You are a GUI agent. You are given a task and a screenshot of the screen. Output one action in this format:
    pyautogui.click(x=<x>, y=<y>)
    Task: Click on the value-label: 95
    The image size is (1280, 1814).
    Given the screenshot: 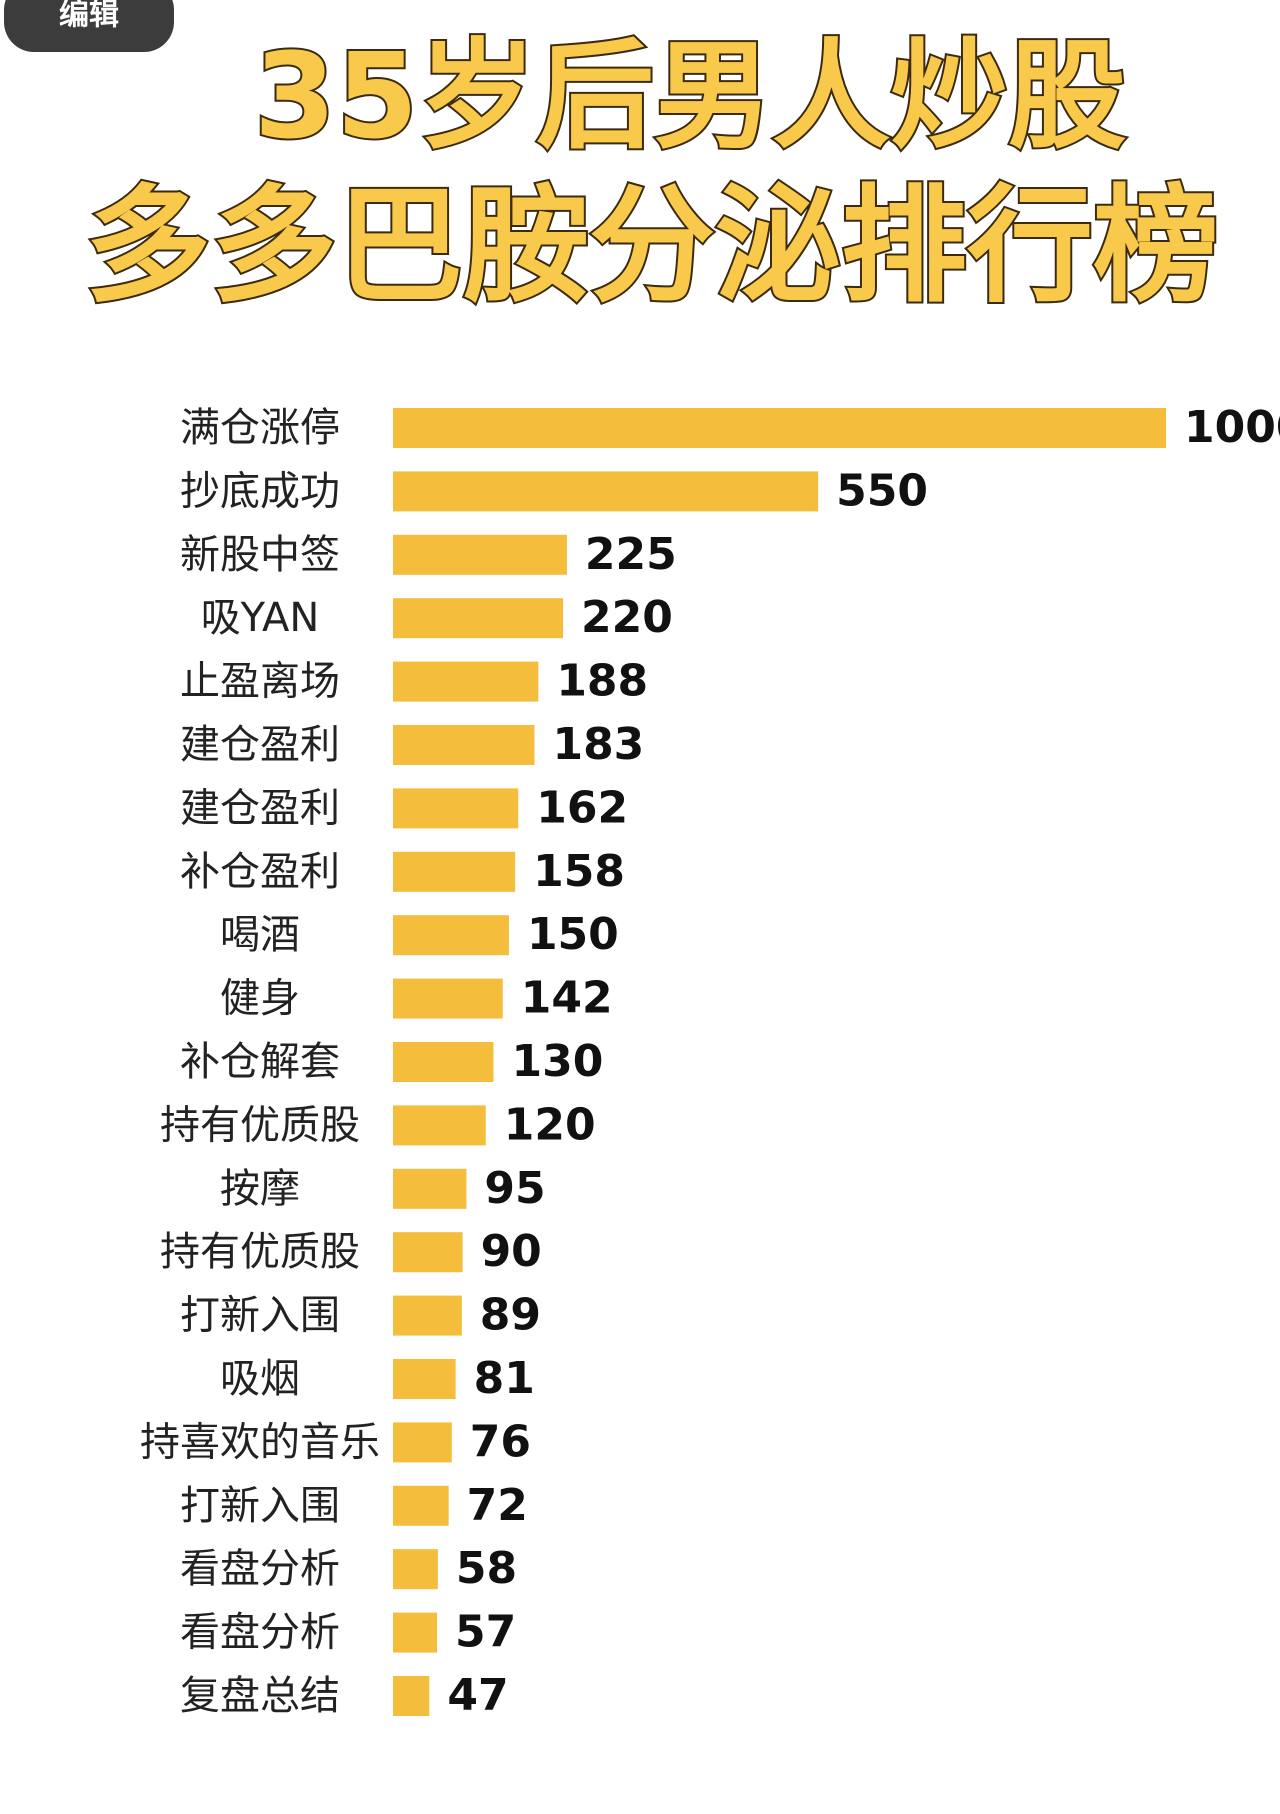 What is the action you would take?
    pyautogui.click(x=514, y=1188)
    